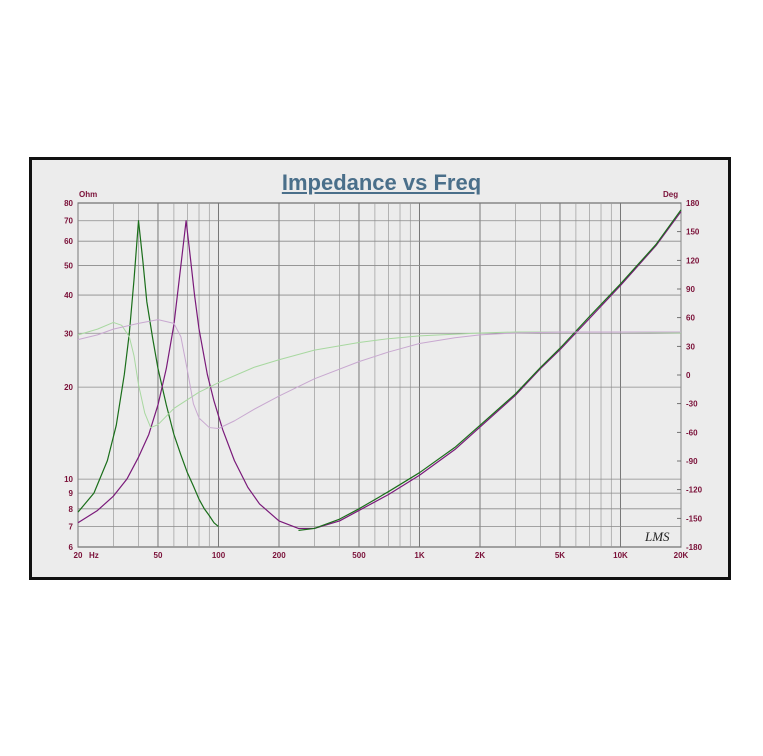 The width and height of the screenshot is (763, 756). What do you see at coordinates (694, 490) in the screenshot?
I see `y-right-tick-label: -120` at bounding box center [694, 490].